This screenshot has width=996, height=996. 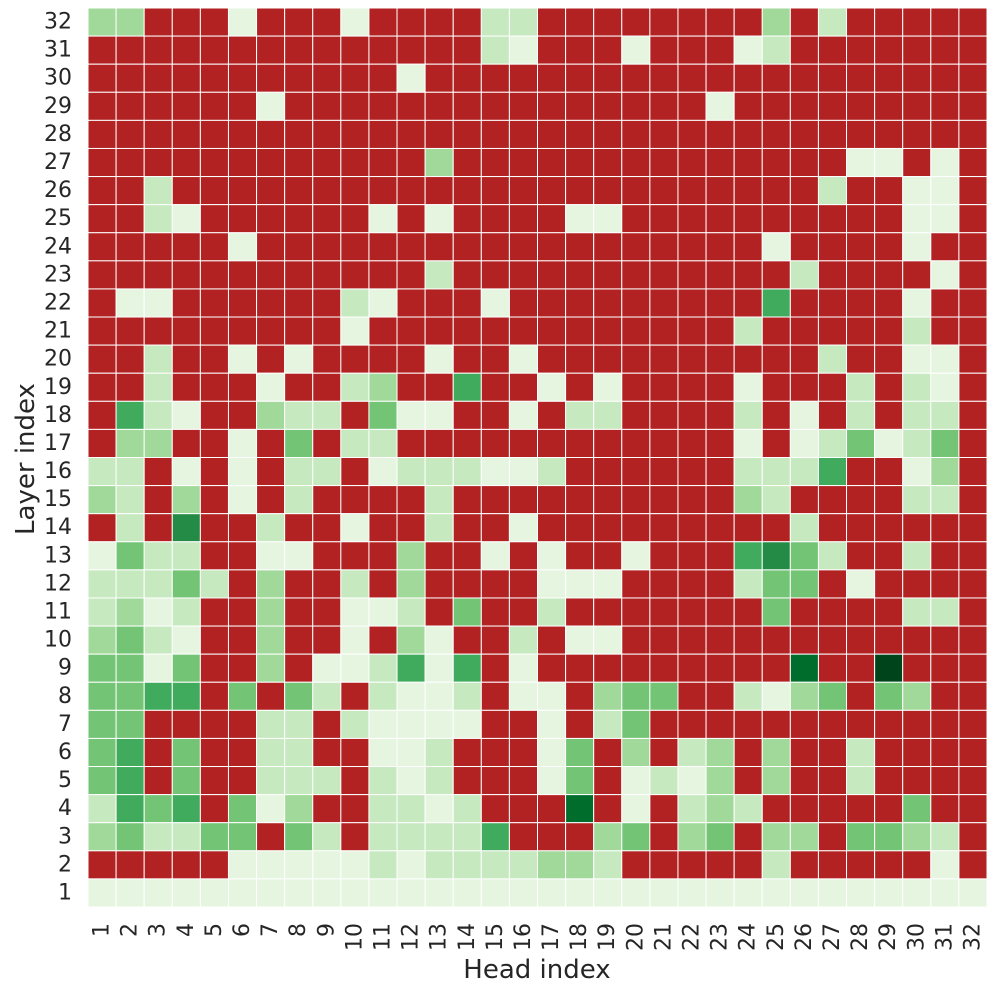 I want to click on y-tick-label: 4, so click(x=65, y=808).